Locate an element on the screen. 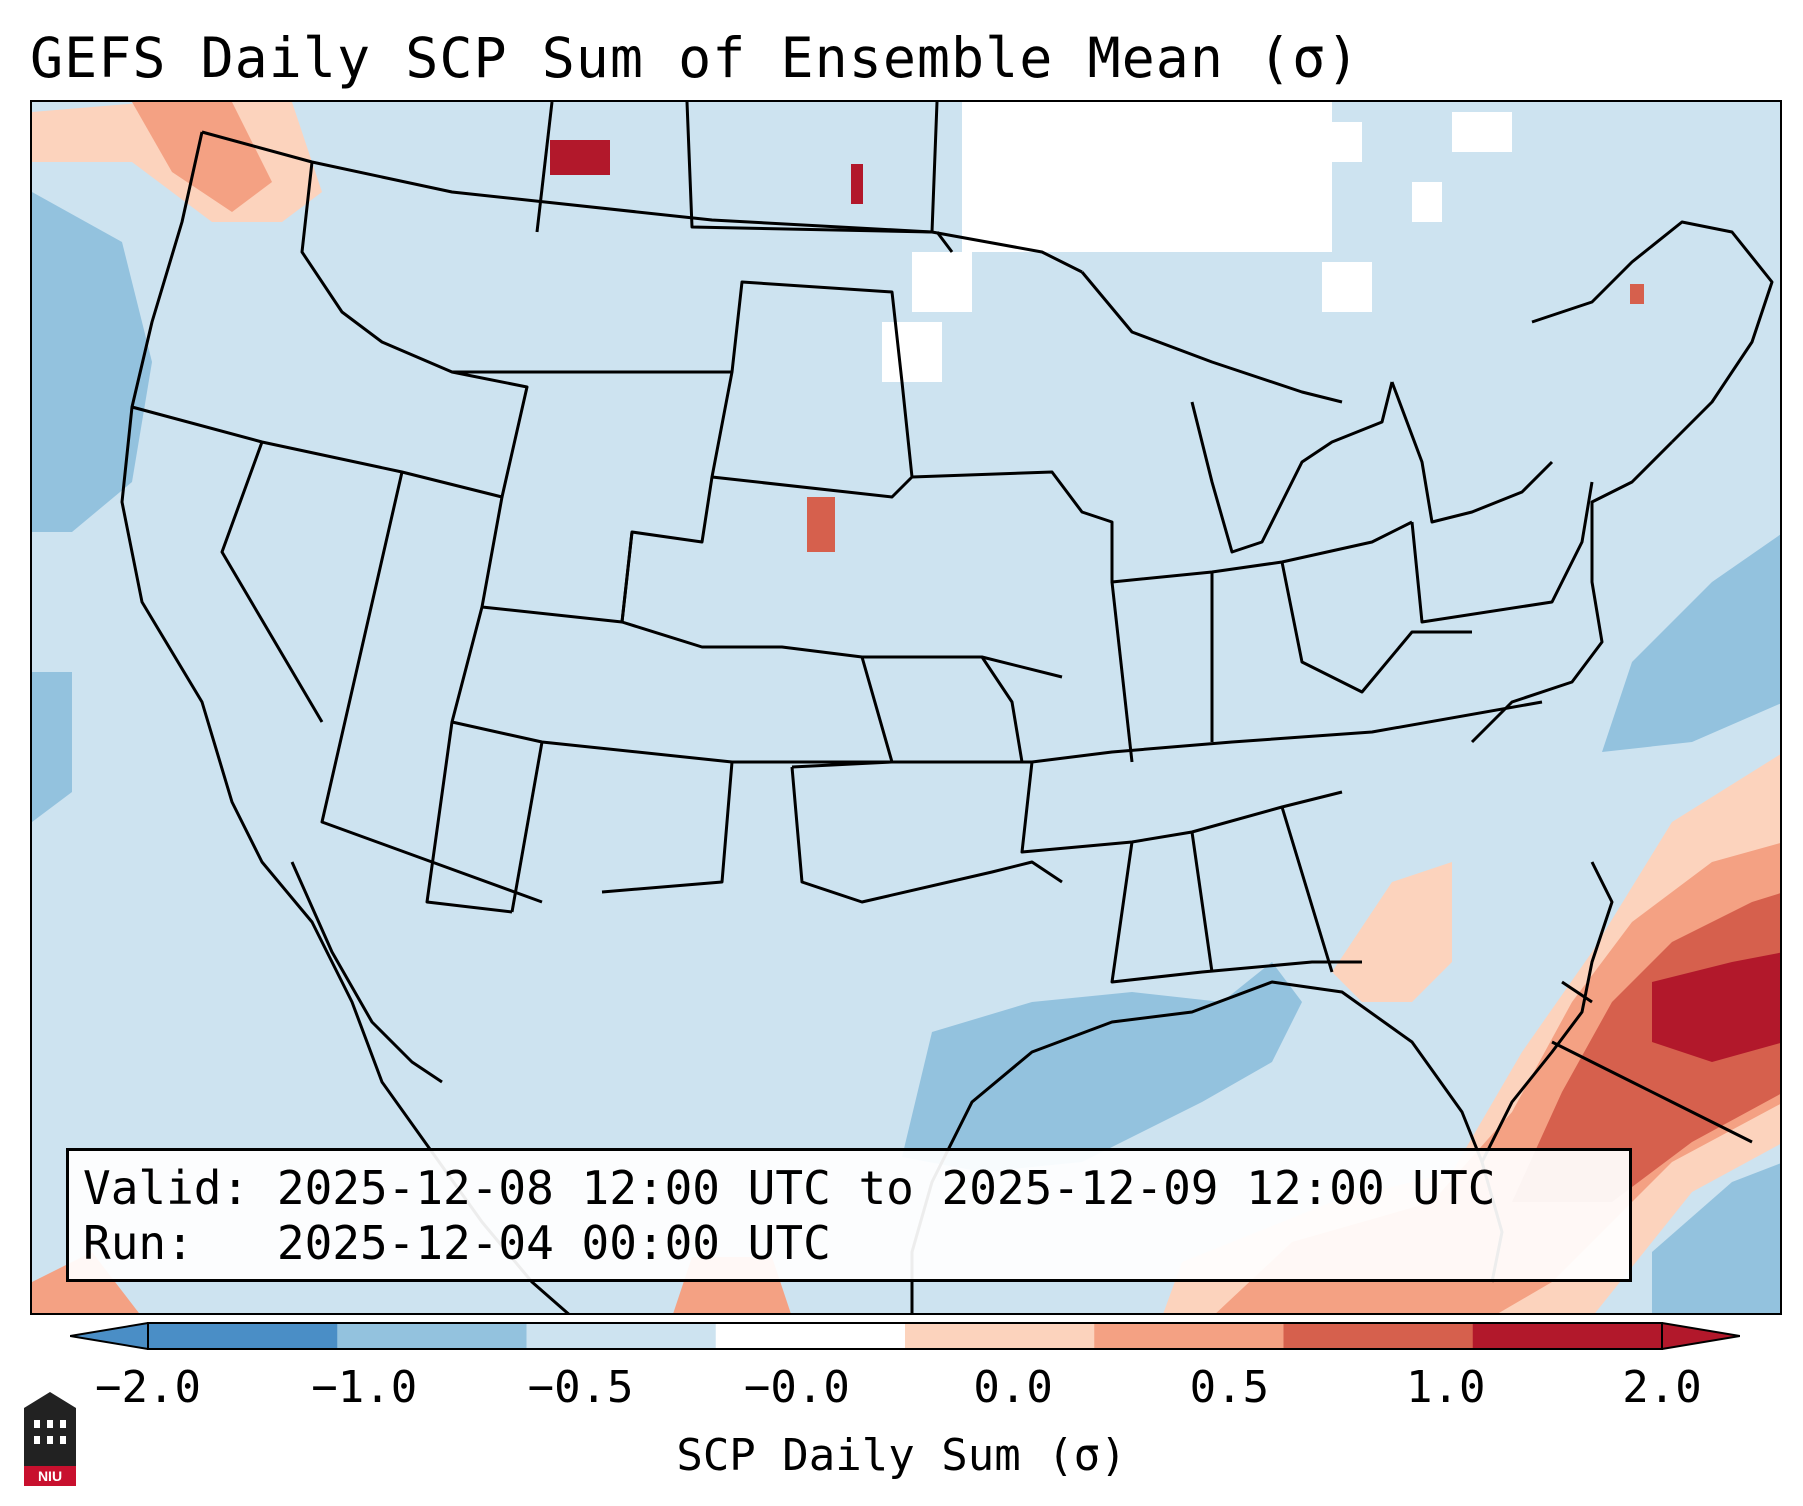 Image resolution: width=1803 pixels, height=1506 pixels. colorbar-segments is located at coordinates (905, 1336).